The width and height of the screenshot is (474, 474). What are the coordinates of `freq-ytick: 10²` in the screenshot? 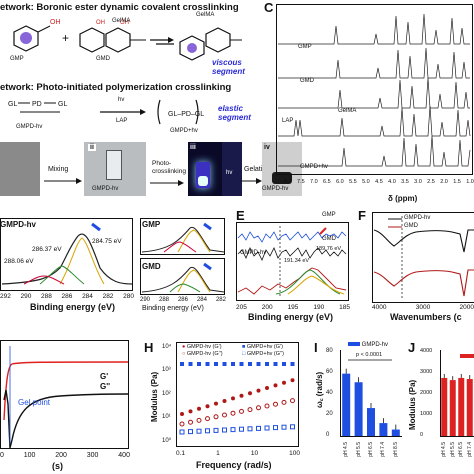 It's located at (166, 393).